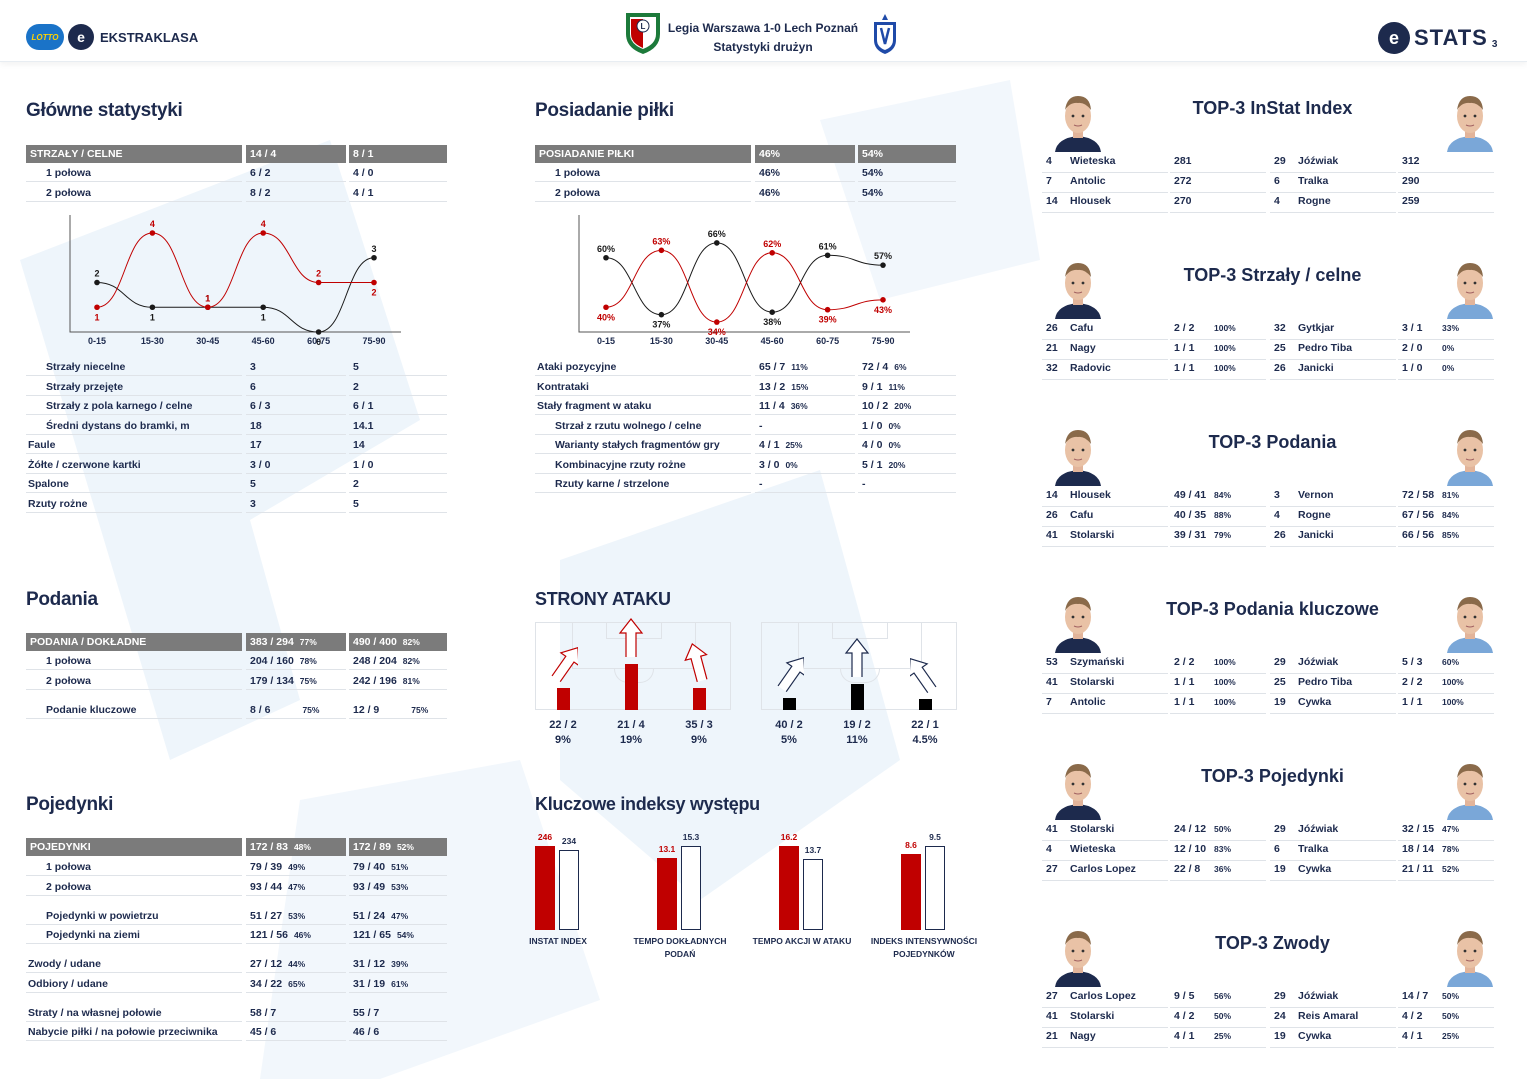 The width and height of the screenshot is (1527, 1079). Describe the element at coordinates (318, 342) in the screenshot. I see `data-label: 0` at that location.